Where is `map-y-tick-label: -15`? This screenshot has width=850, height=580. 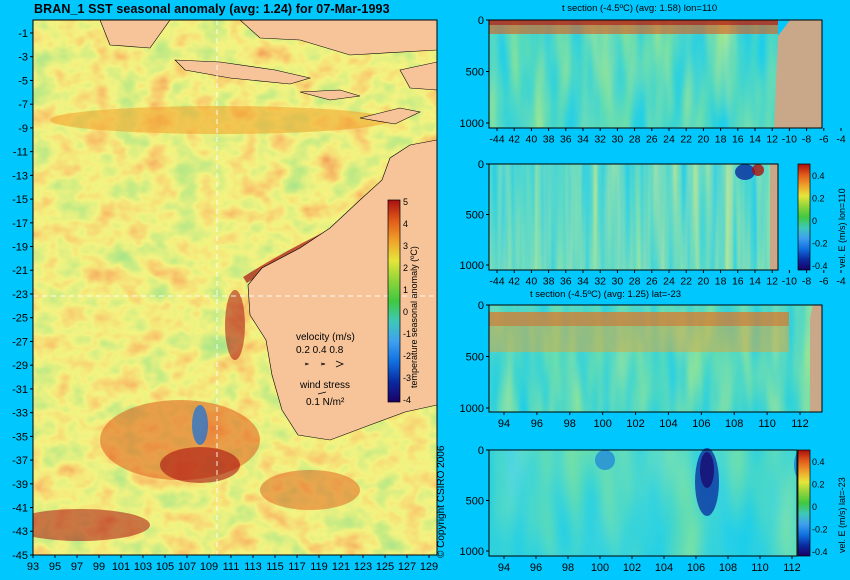 map-y-tick-label: -15 is located at coordinates (20, 200).